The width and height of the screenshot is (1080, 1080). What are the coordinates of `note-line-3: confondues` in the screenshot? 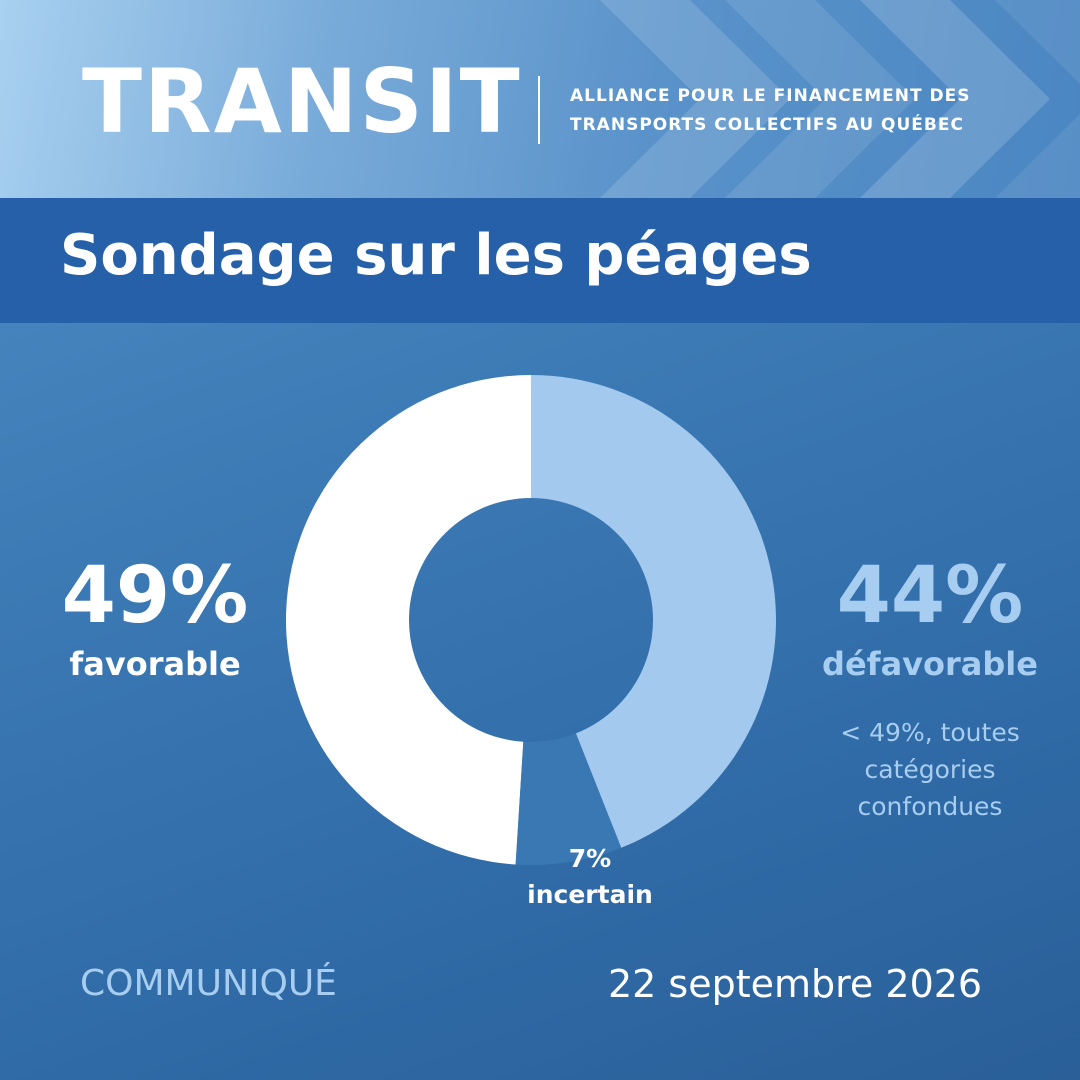 It's located at (930, 806).